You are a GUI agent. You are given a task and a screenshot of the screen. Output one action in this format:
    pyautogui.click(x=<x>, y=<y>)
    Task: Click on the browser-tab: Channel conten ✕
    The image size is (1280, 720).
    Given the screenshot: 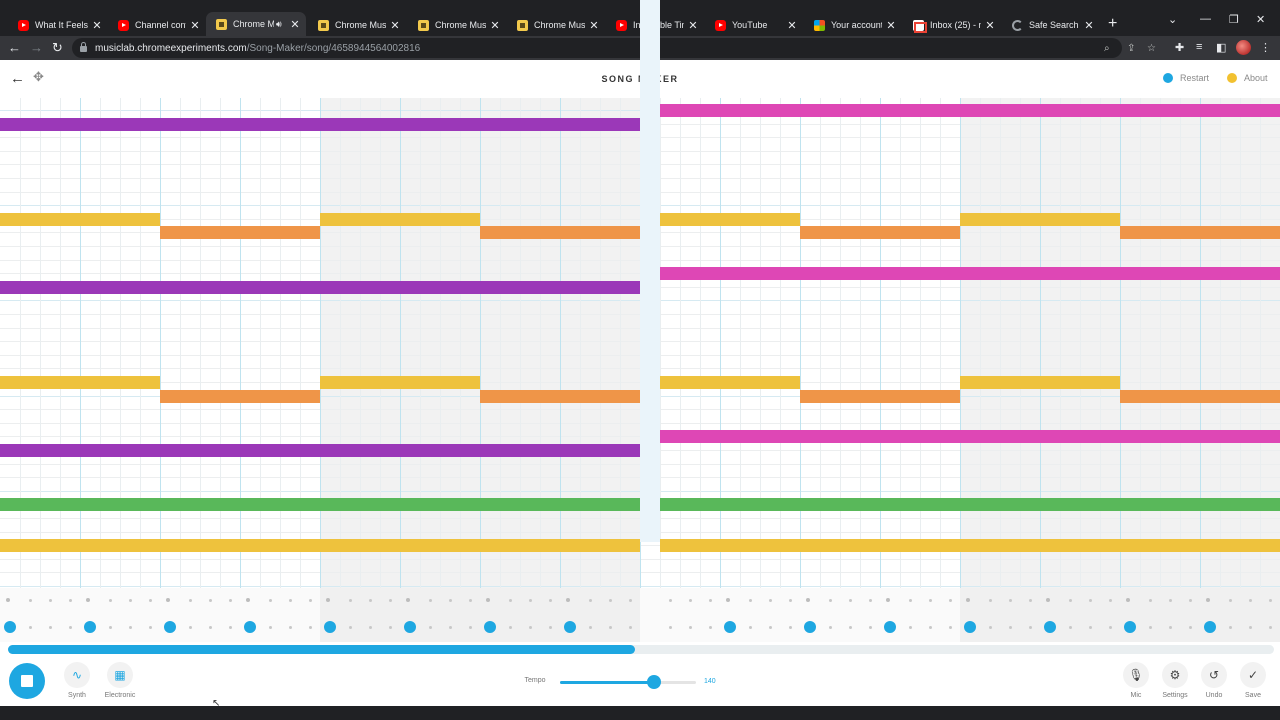 What is the action you would take?
    pyautogui.click(x=157, y=25)
    